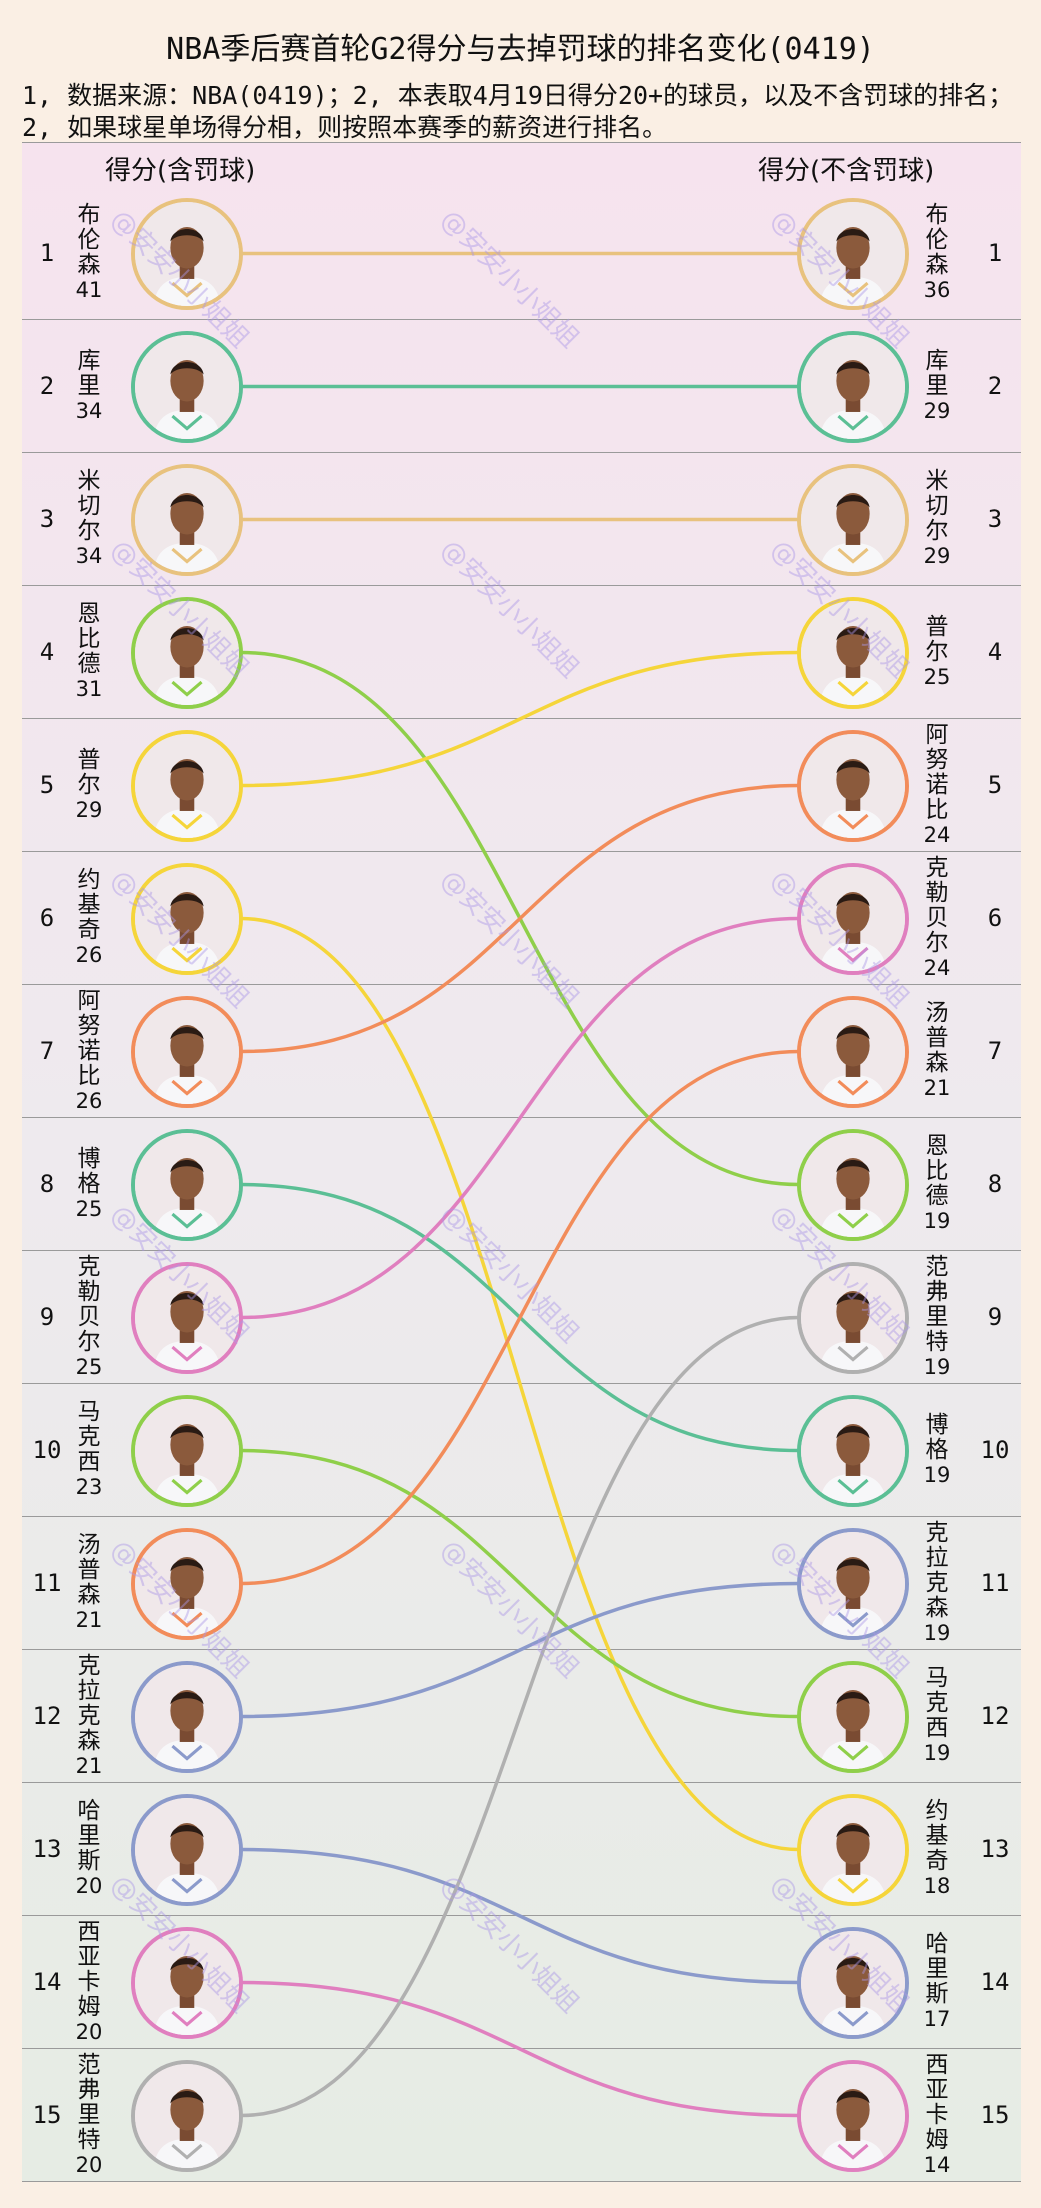  I want to click on left-rank: 10, so click(47, 1449).